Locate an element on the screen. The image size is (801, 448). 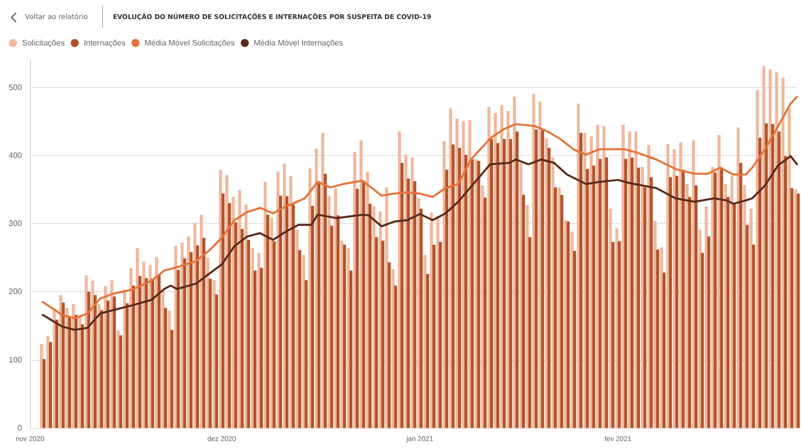
y-tick-label: 200 is located at coordinates (15, 291).